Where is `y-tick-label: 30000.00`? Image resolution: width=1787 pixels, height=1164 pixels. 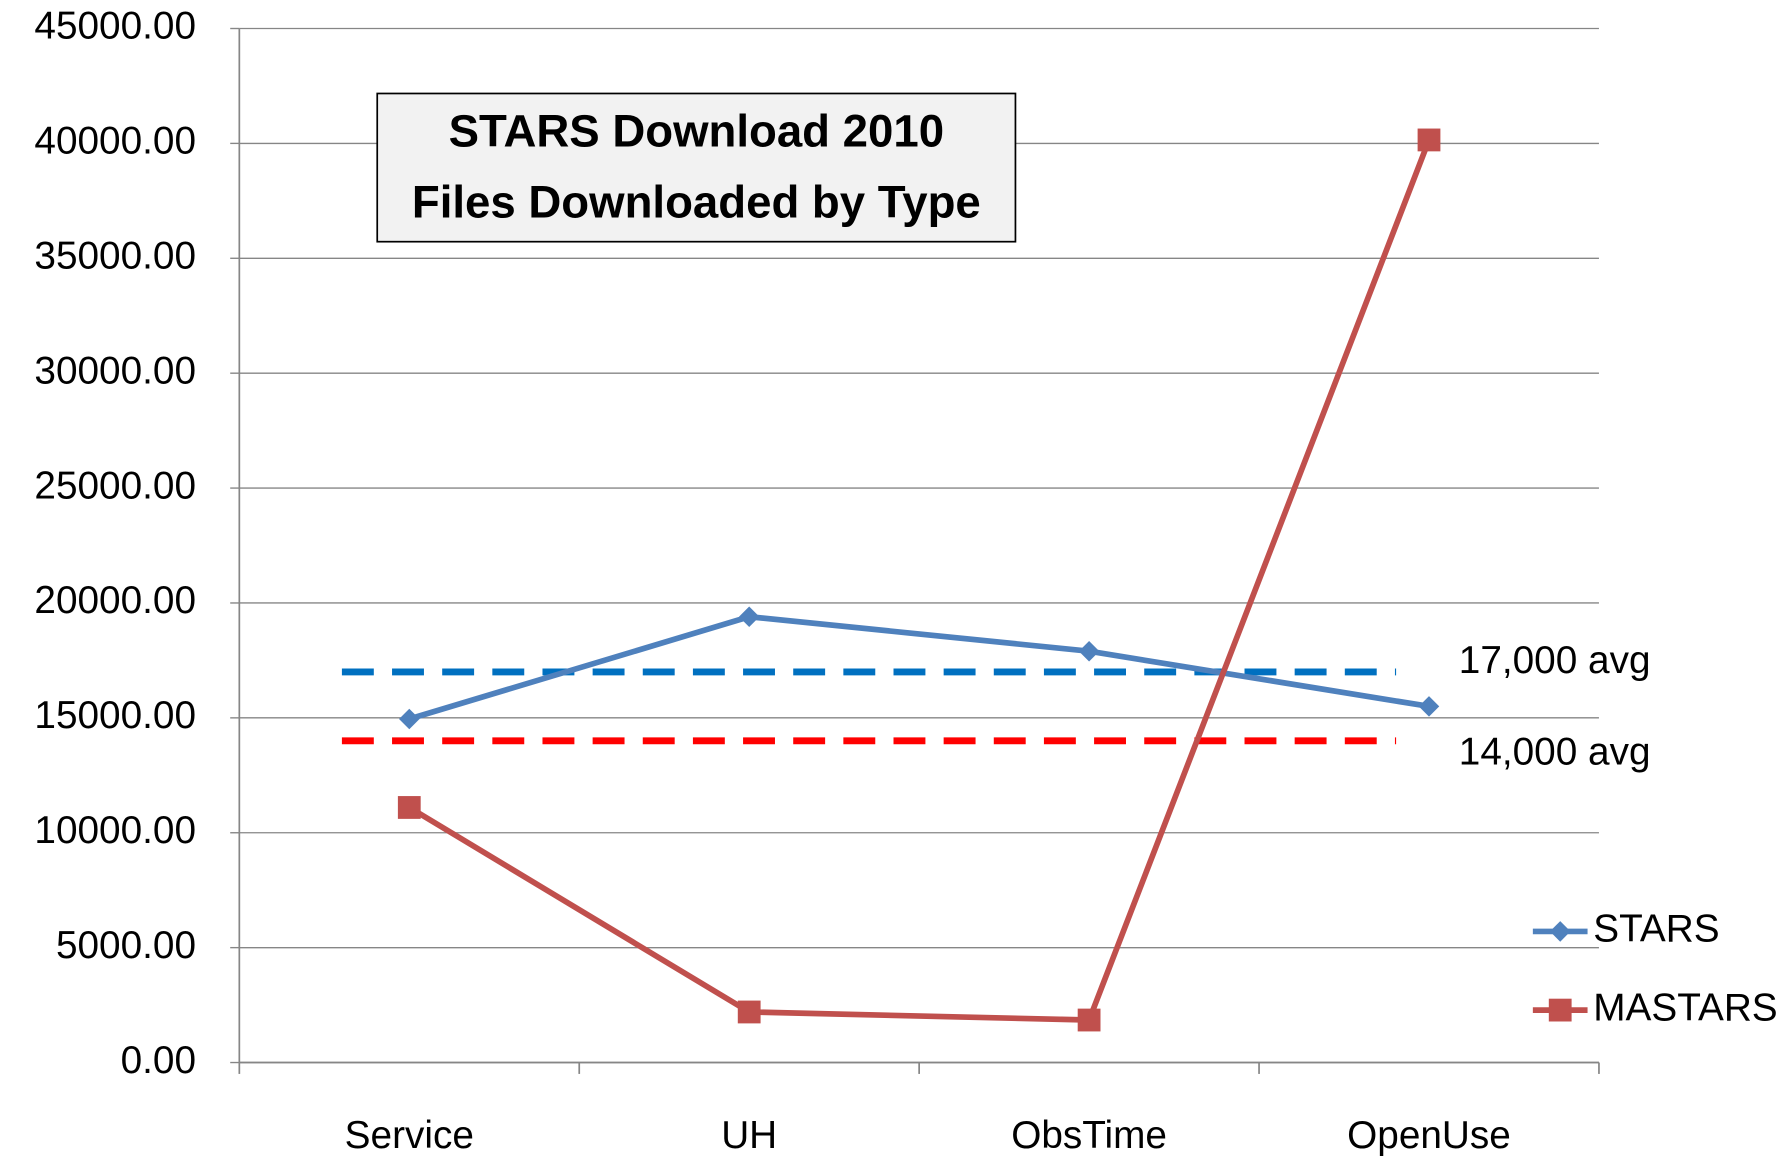
y-tick-label: 30000.00 is located at coordinates (115, 370).